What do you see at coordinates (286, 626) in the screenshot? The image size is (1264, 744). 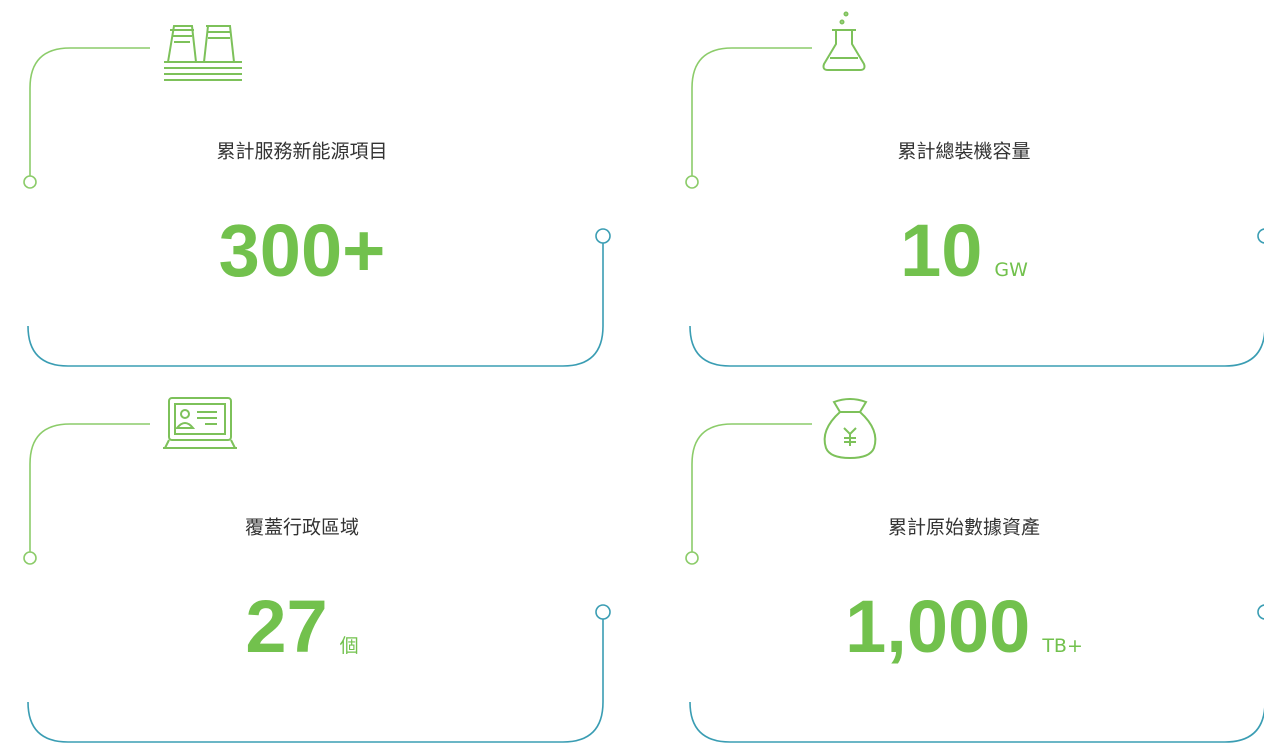 I see `stat-value: 27` at bounding box center [286, 626].